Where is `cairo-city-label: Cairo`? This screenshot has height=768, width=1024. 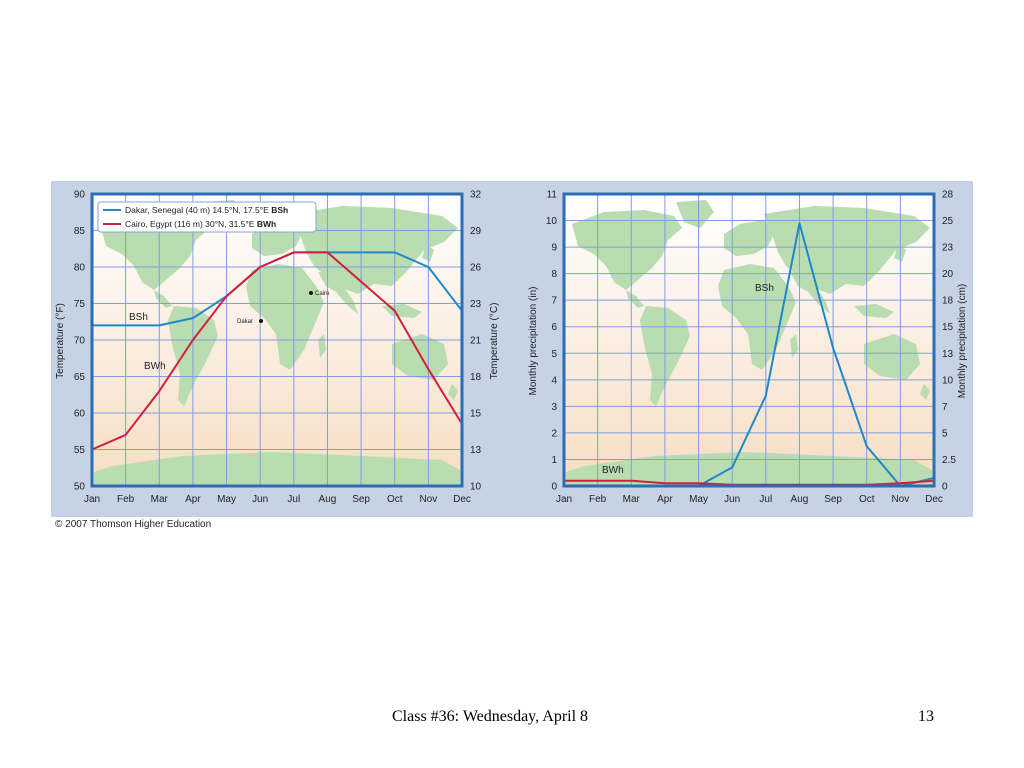
cairo-city-label: Cairo is located at coordinates (322, 294).